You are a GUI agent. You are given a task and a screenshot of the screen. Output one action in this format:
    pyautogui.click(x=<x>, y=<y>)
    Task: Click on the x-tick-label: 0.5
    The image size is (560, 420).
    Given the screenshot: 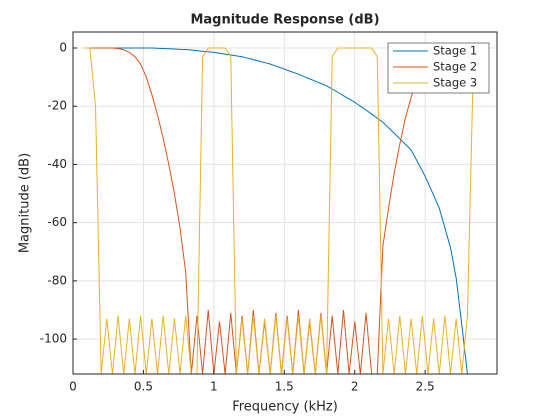 What is the action you would take?
    pyautogui.click(x=143, y=387)
    